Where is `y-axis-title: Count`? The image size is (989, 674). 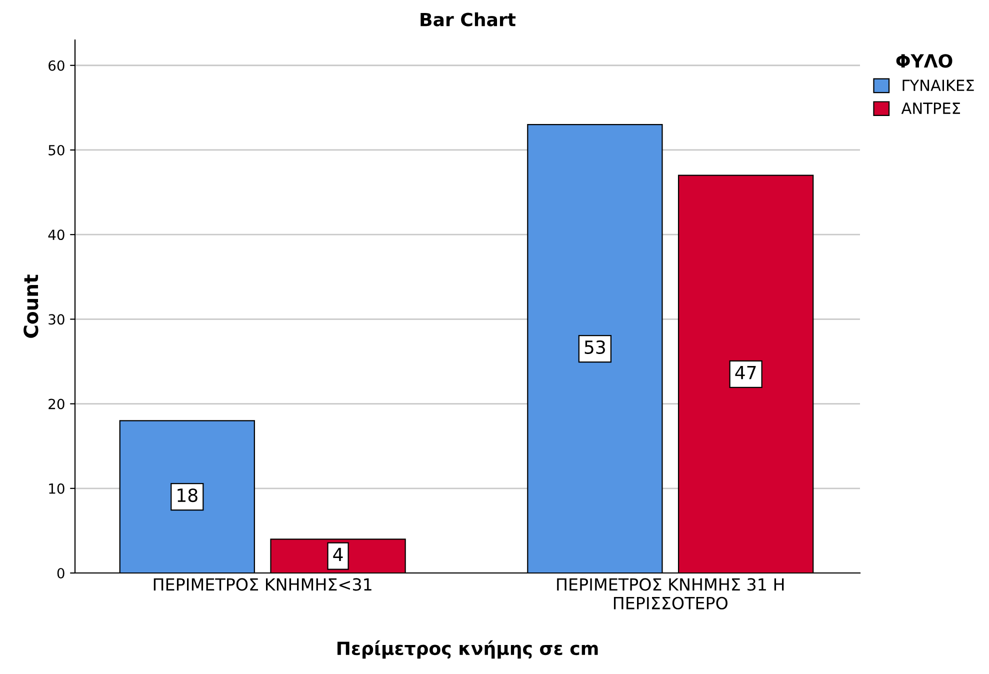
y-axis-title: Count is located at coordinates (31, 306).